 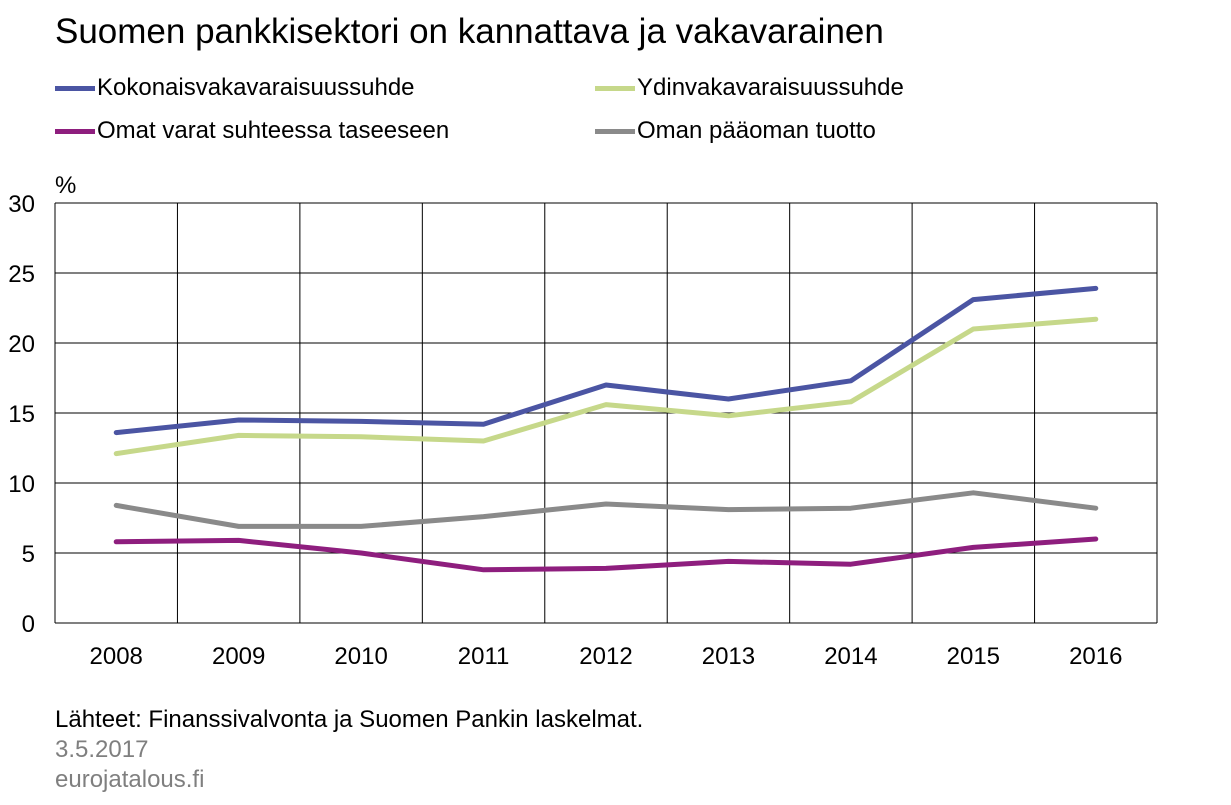 What do you see at coordinates (21, 344) in the screenshot?
I see `y-tick-label: 20` at bounding box center [21, 344].